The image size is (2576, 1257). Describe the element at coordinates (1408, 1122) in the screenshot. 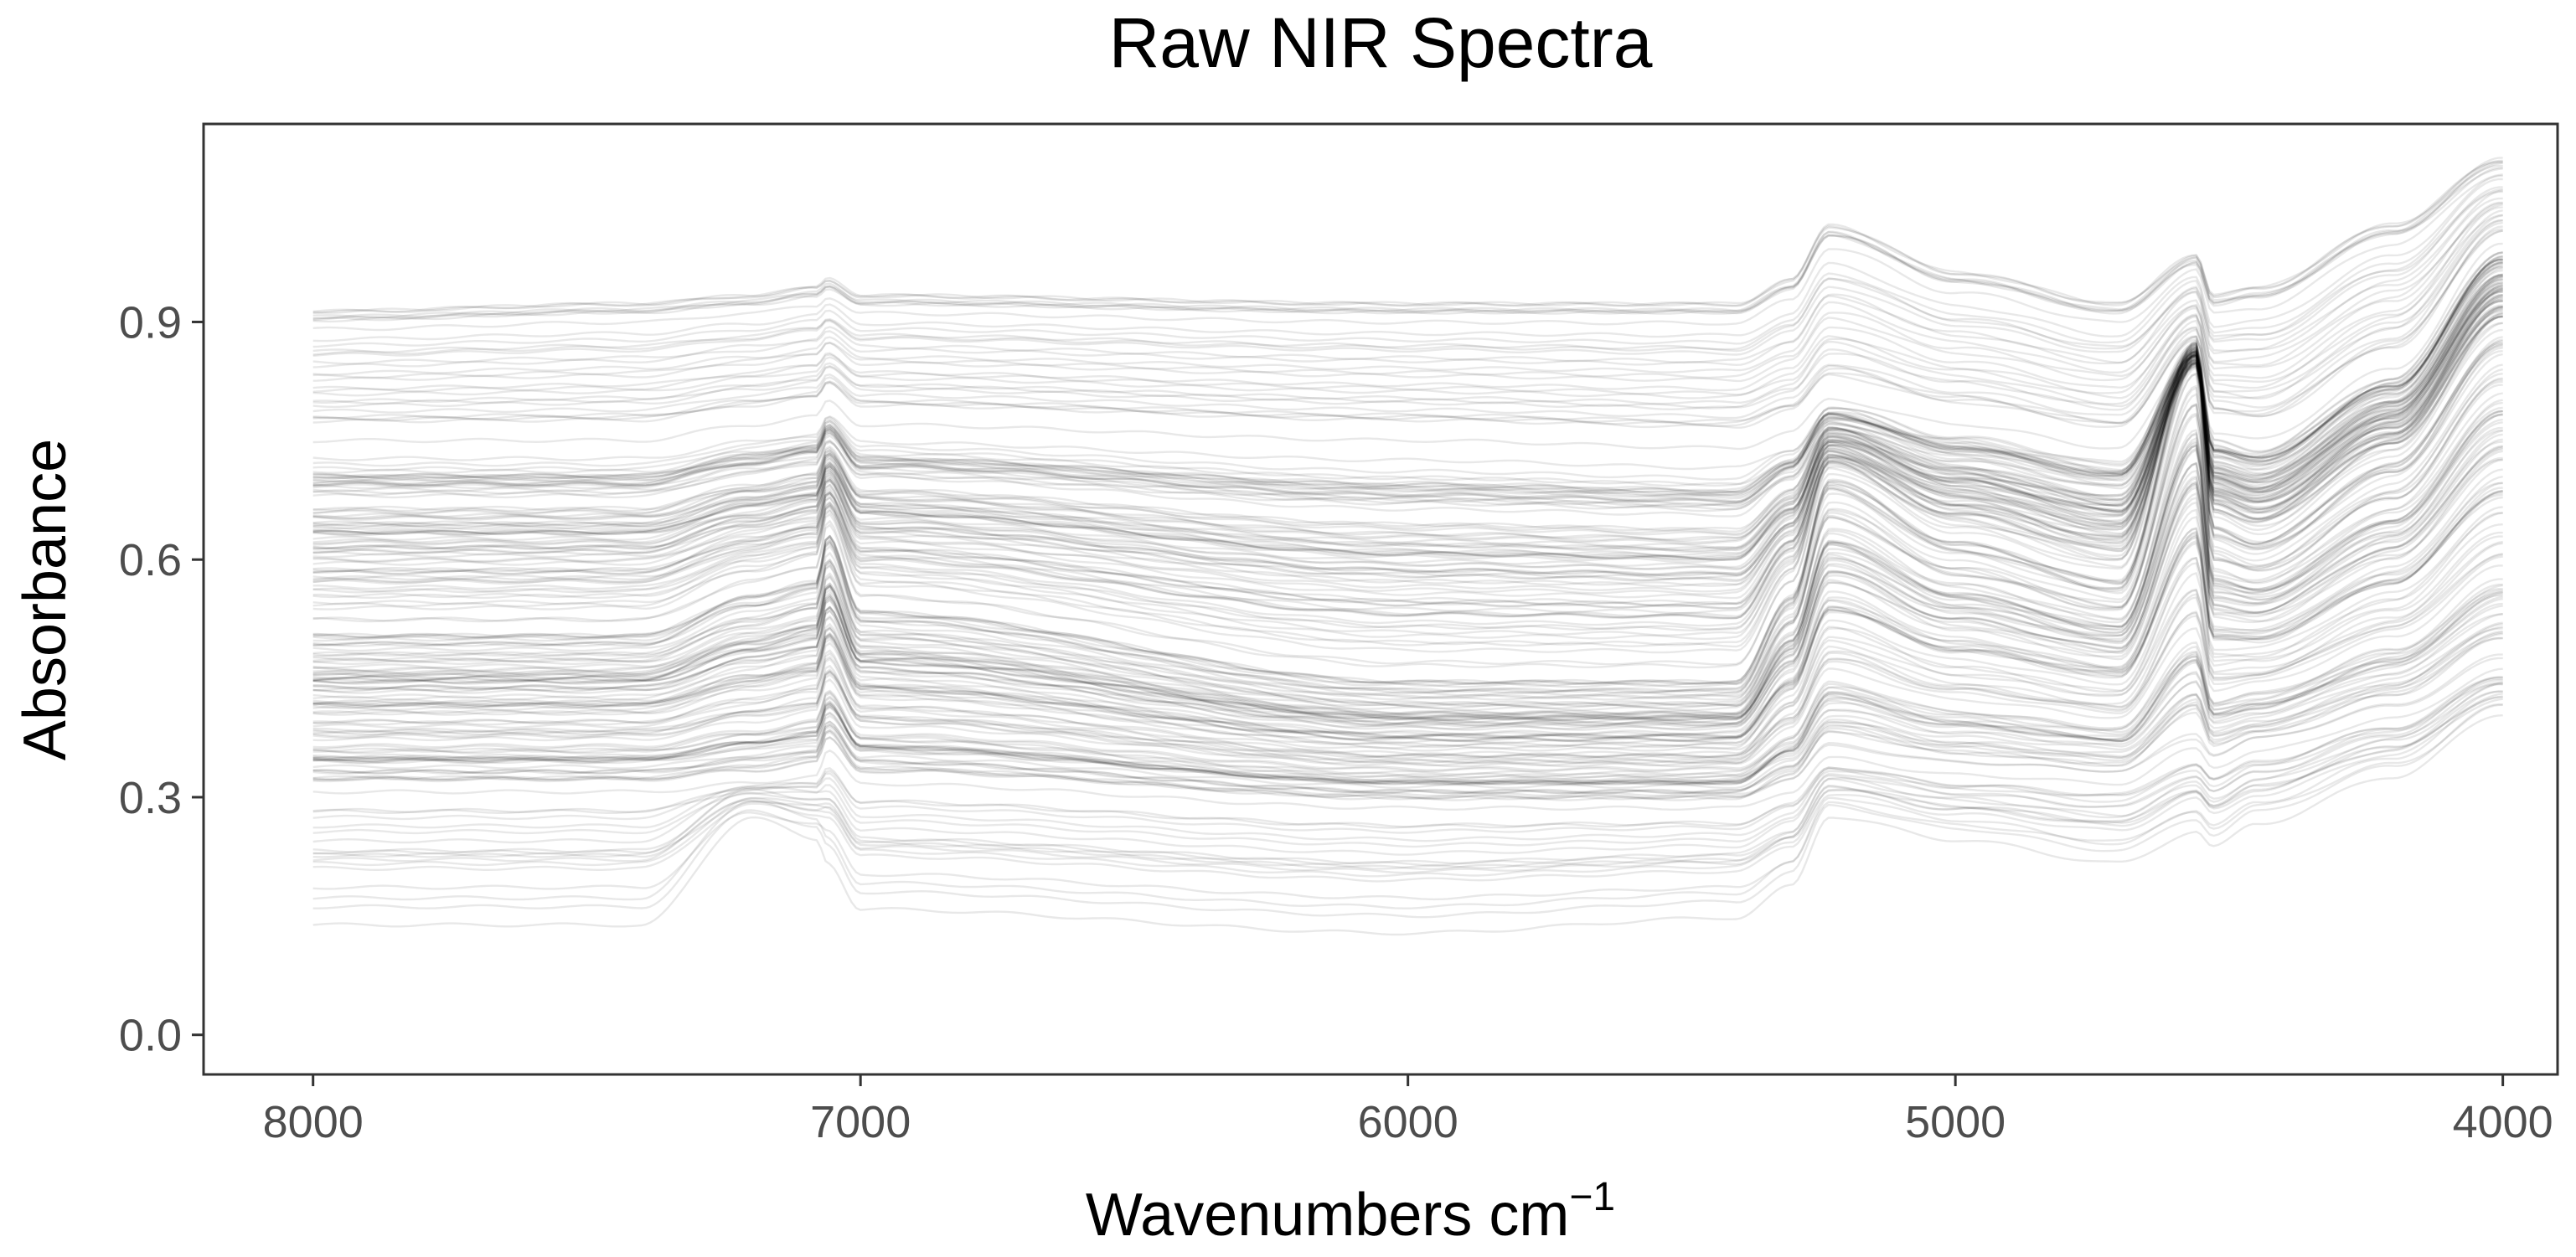

I see `x-tick-label: 6000` at that location.